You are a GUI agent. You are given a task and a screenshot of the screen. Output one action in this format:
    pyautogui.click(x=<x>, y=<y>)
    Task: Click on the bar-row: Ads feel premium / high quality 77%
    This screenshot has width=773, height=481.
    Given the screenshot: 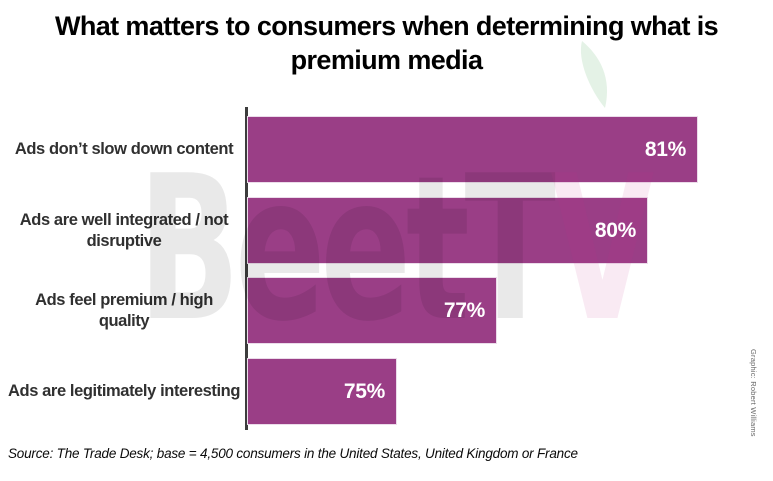 What is the action you would take?
    pyautogui.click(x=386, y=310)
    